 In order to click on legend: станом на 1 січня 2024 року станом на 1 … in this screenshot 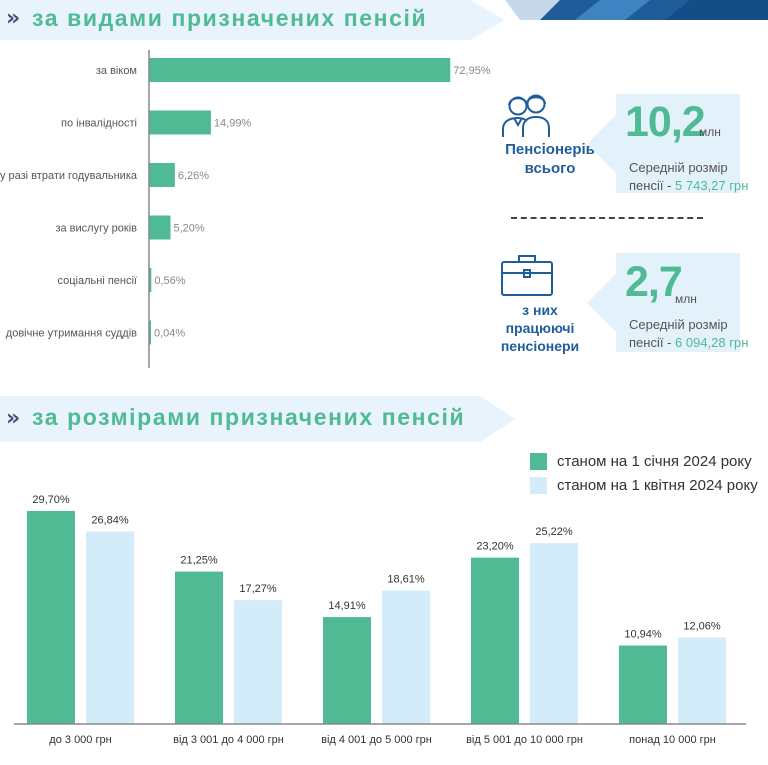, I will do `click(644, 473)`.